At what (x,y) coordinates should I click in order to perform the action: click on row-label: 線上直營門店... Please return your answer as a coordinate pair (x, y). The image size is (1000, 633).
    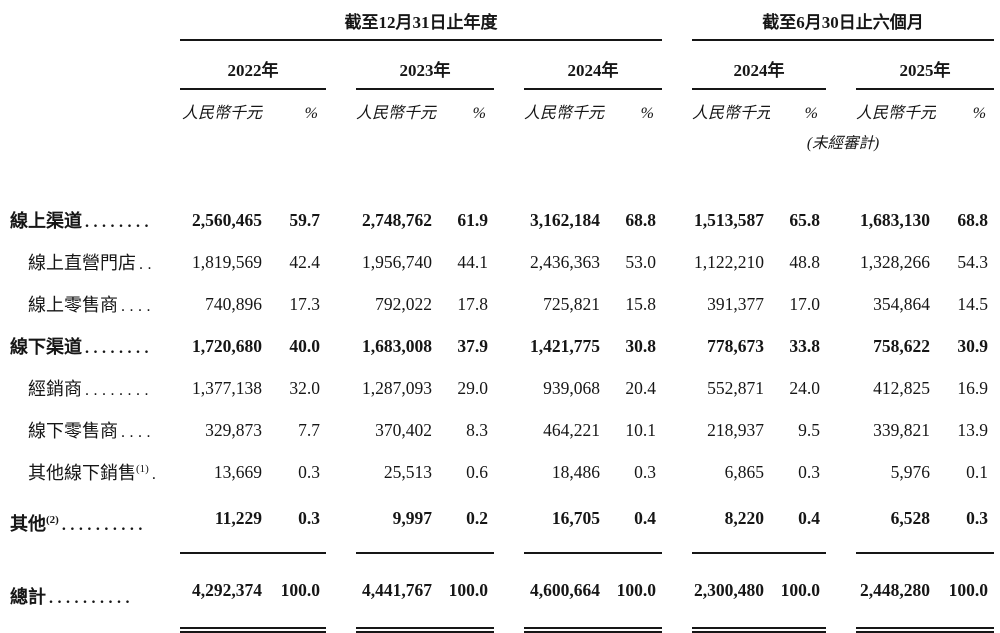
    Looking at the image, I should click on (95, 262).